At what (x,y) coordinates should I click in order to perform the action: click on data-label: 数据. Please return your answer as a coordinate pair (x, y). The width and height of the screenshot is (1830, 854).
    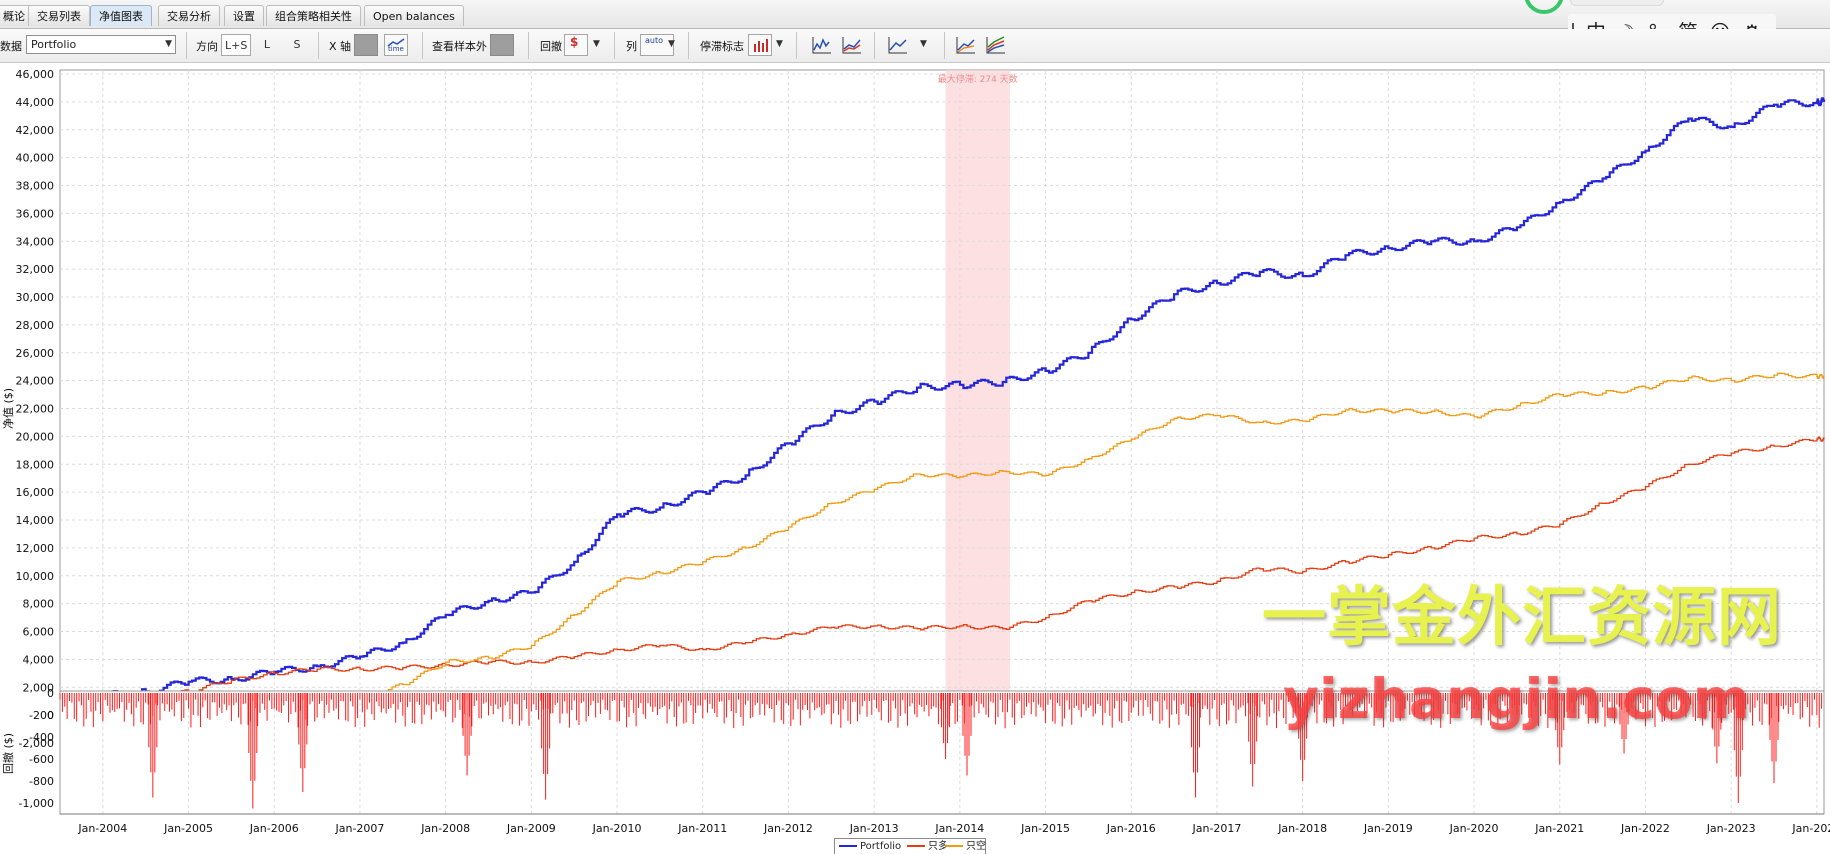
    Looking at the image, I should click on (11, 46).